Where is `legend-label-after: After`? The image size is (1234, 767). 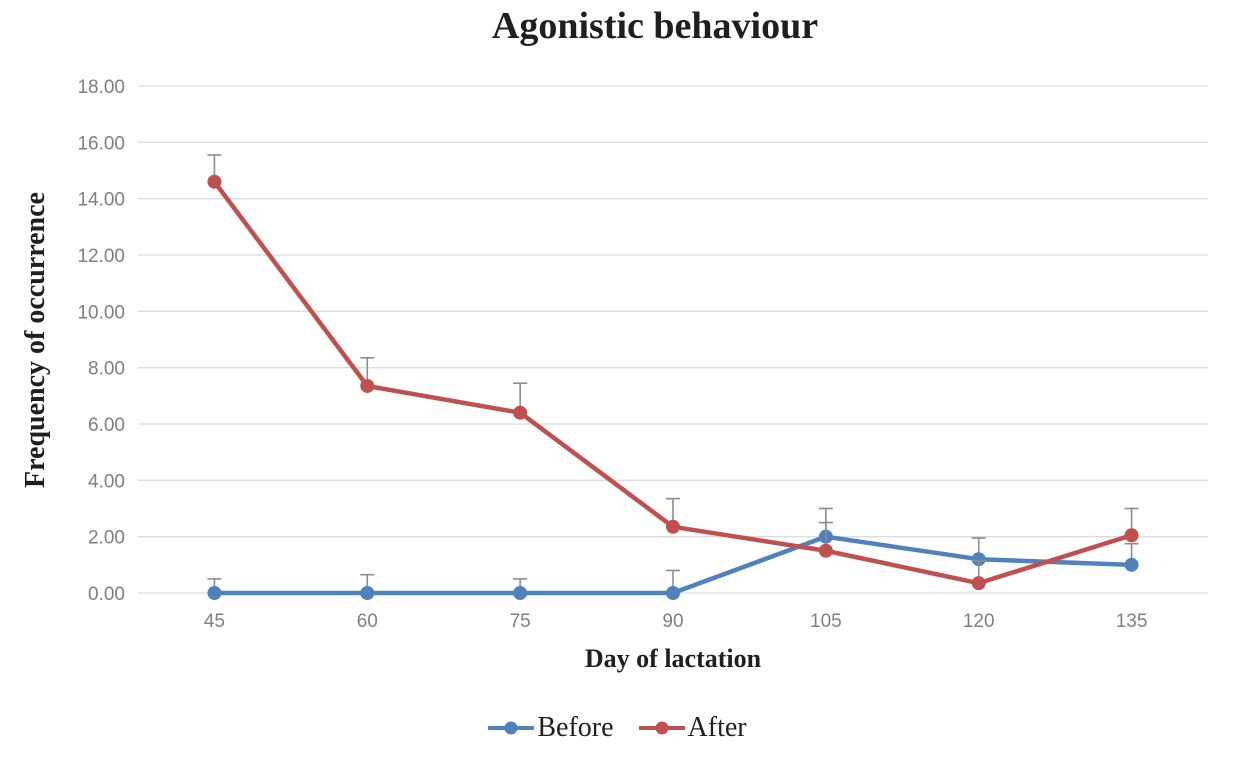
legend-label-after: After is located at coordinates (717, 727).